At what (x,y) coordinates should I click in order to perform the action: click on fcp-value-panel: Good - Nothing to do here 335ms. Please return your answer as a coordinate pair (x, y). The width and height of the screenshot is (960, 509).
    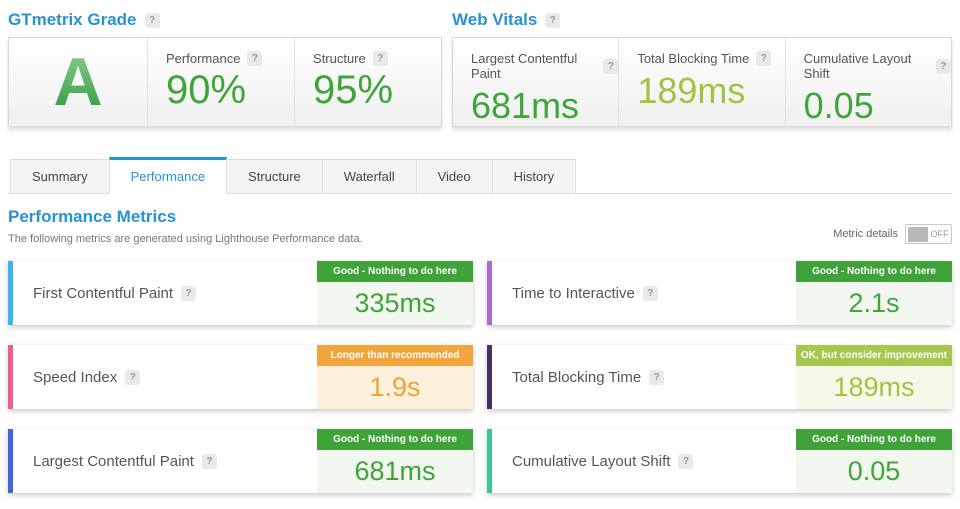
    Looking at the image, I should click on (395, 293).